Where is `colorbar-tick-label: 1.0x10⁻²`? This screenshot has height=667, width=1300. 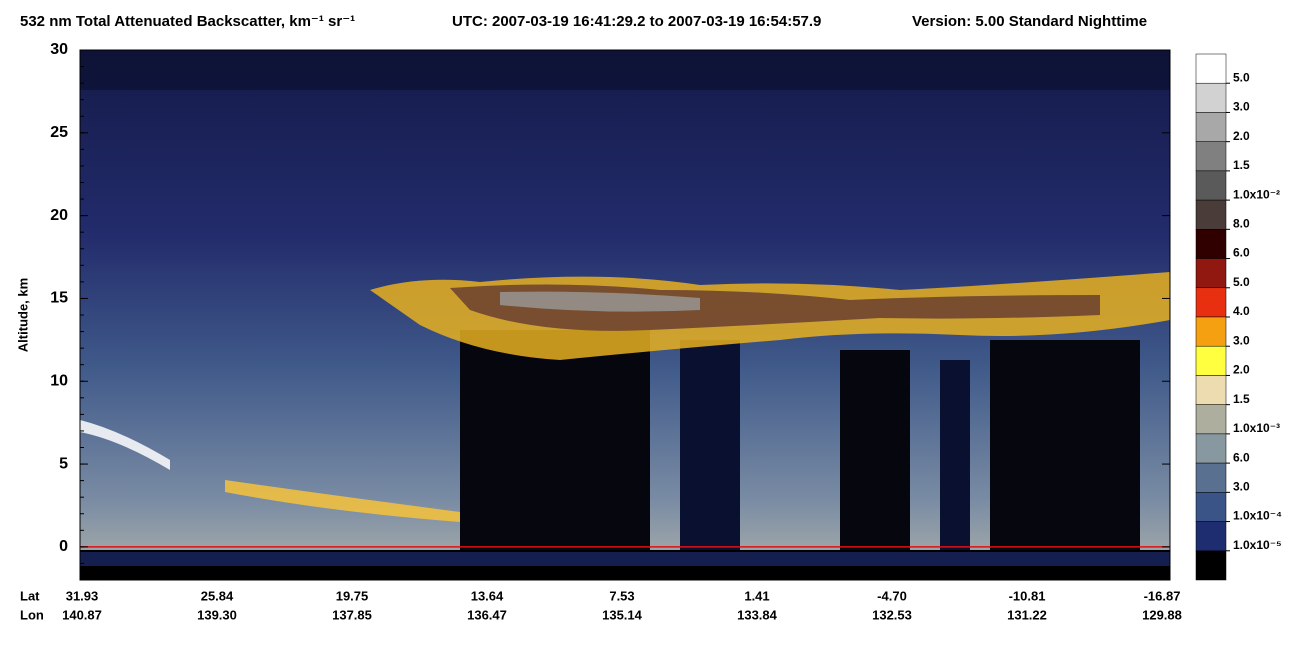
colorbar-tick-label: 1.0x10⁻² is located at coordinates (1256, 194).